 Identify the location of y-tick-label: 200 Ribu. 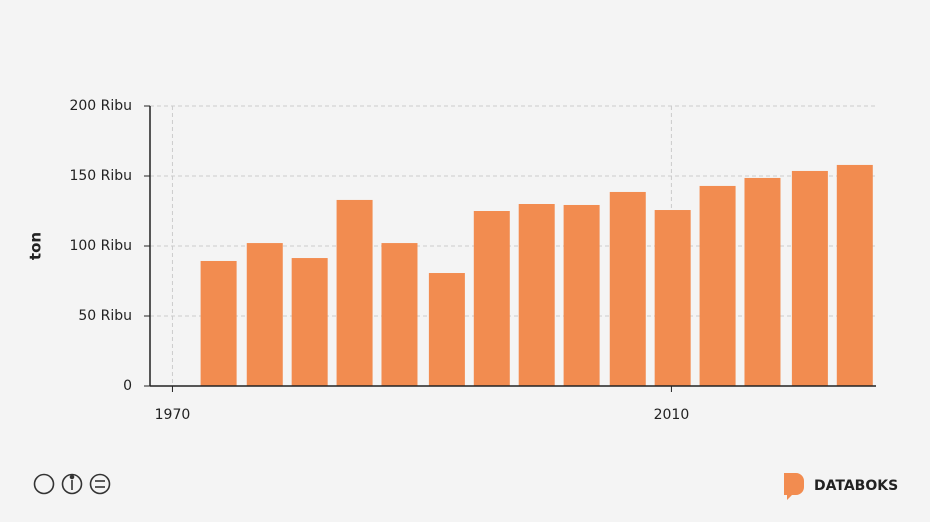
(100, 106).